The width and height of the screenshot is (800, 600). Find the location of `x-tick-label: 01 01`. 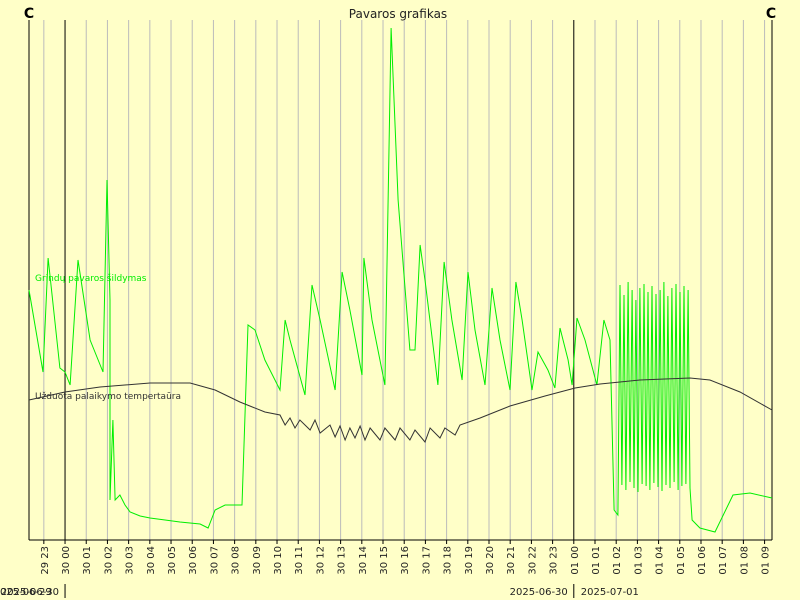

x-tick-label: 01 01 is located at coordinates (596, 560).